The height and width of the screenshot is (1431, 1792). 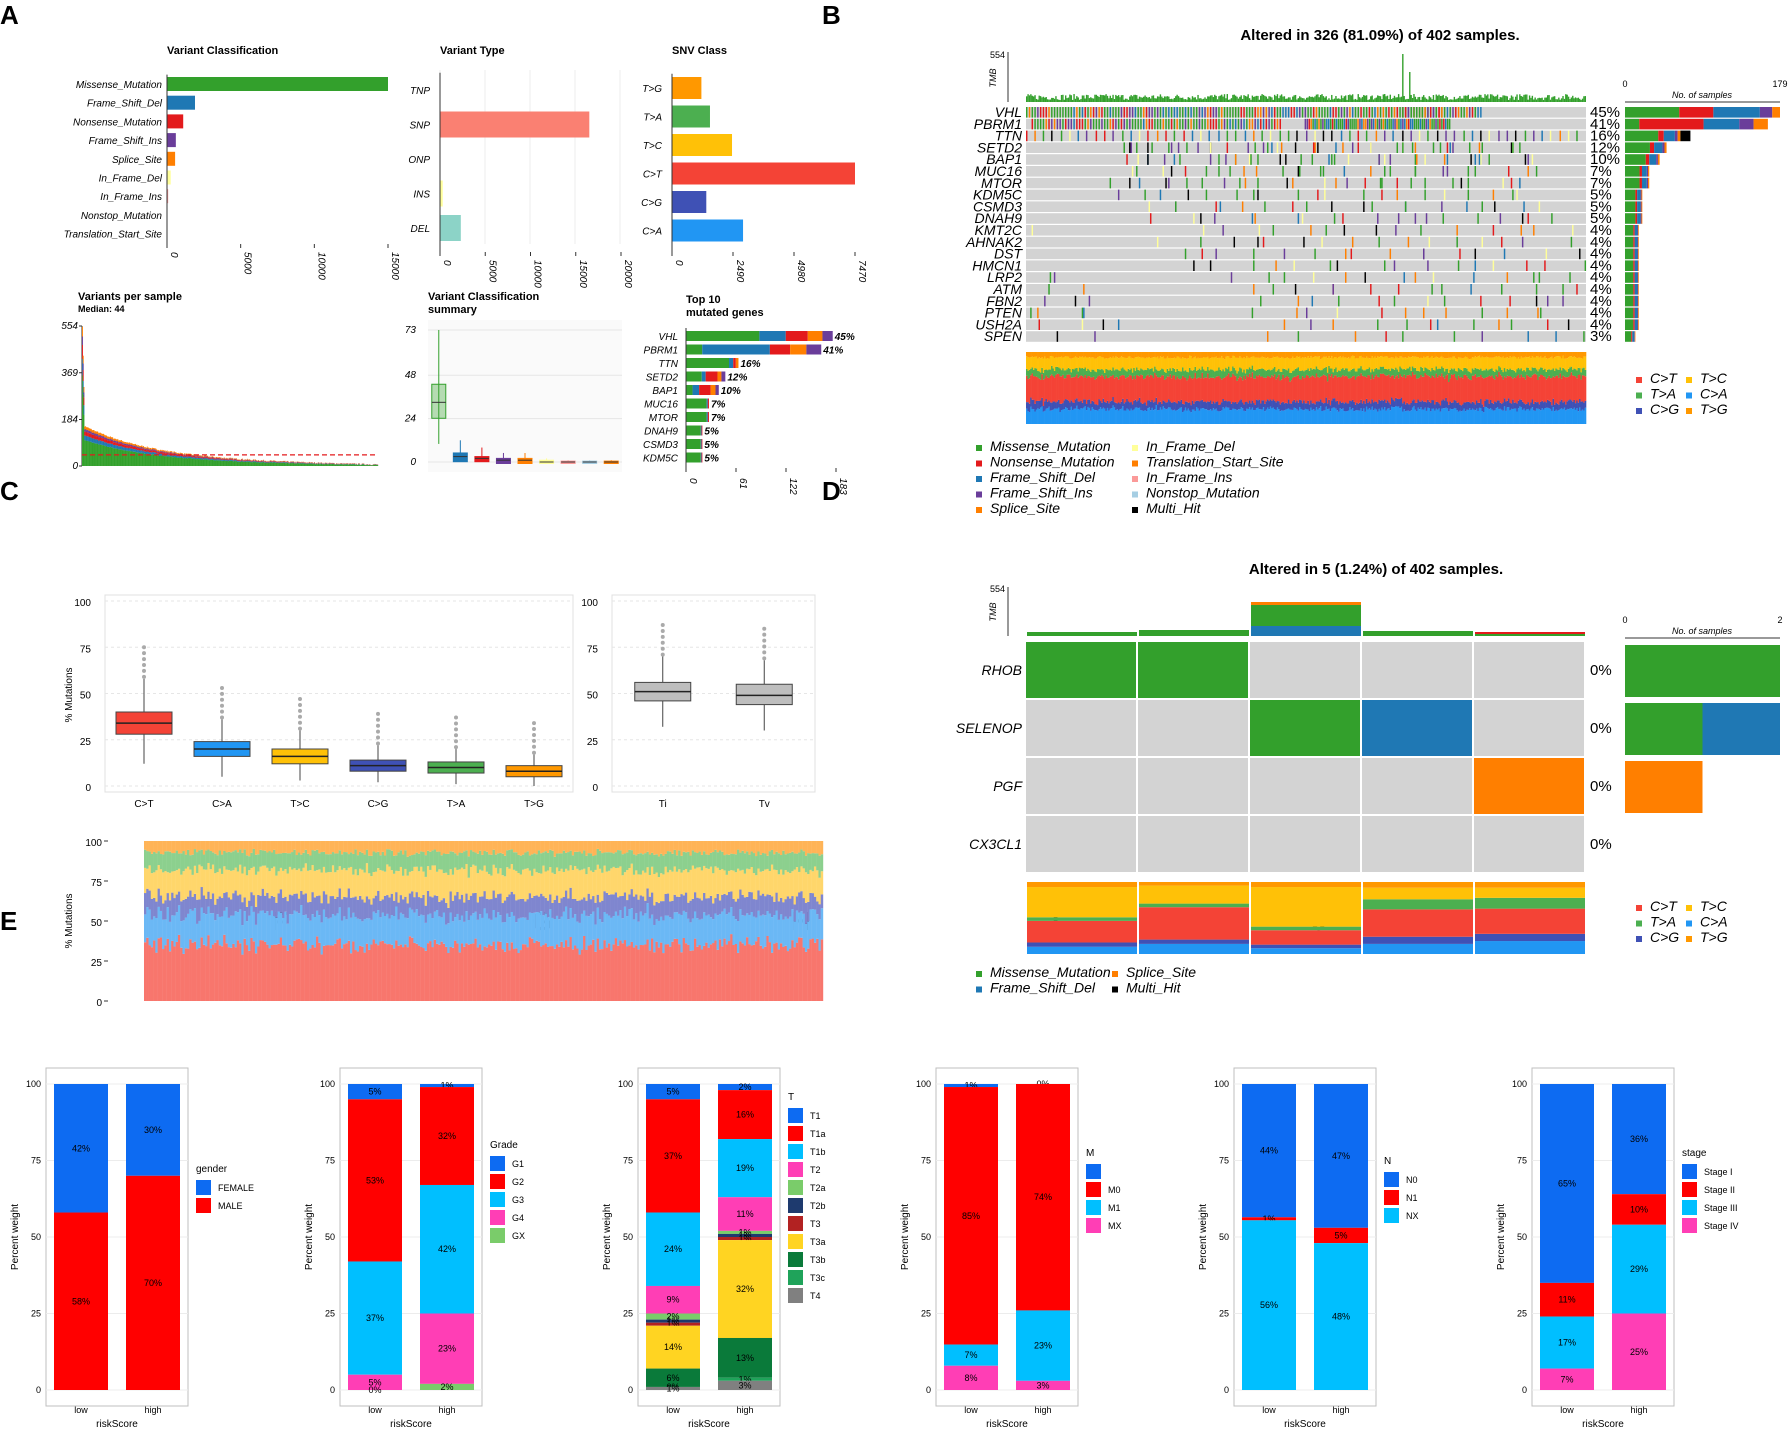 I want to click on category-label: T>C, so click(x=653, y=146).